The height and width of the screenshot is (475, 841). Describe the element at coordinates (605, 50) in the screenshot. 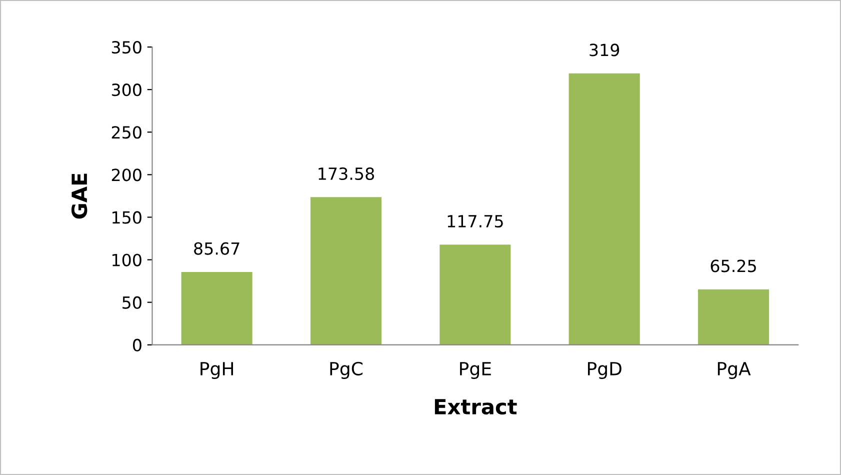

I see `data-label: 319` at that location.